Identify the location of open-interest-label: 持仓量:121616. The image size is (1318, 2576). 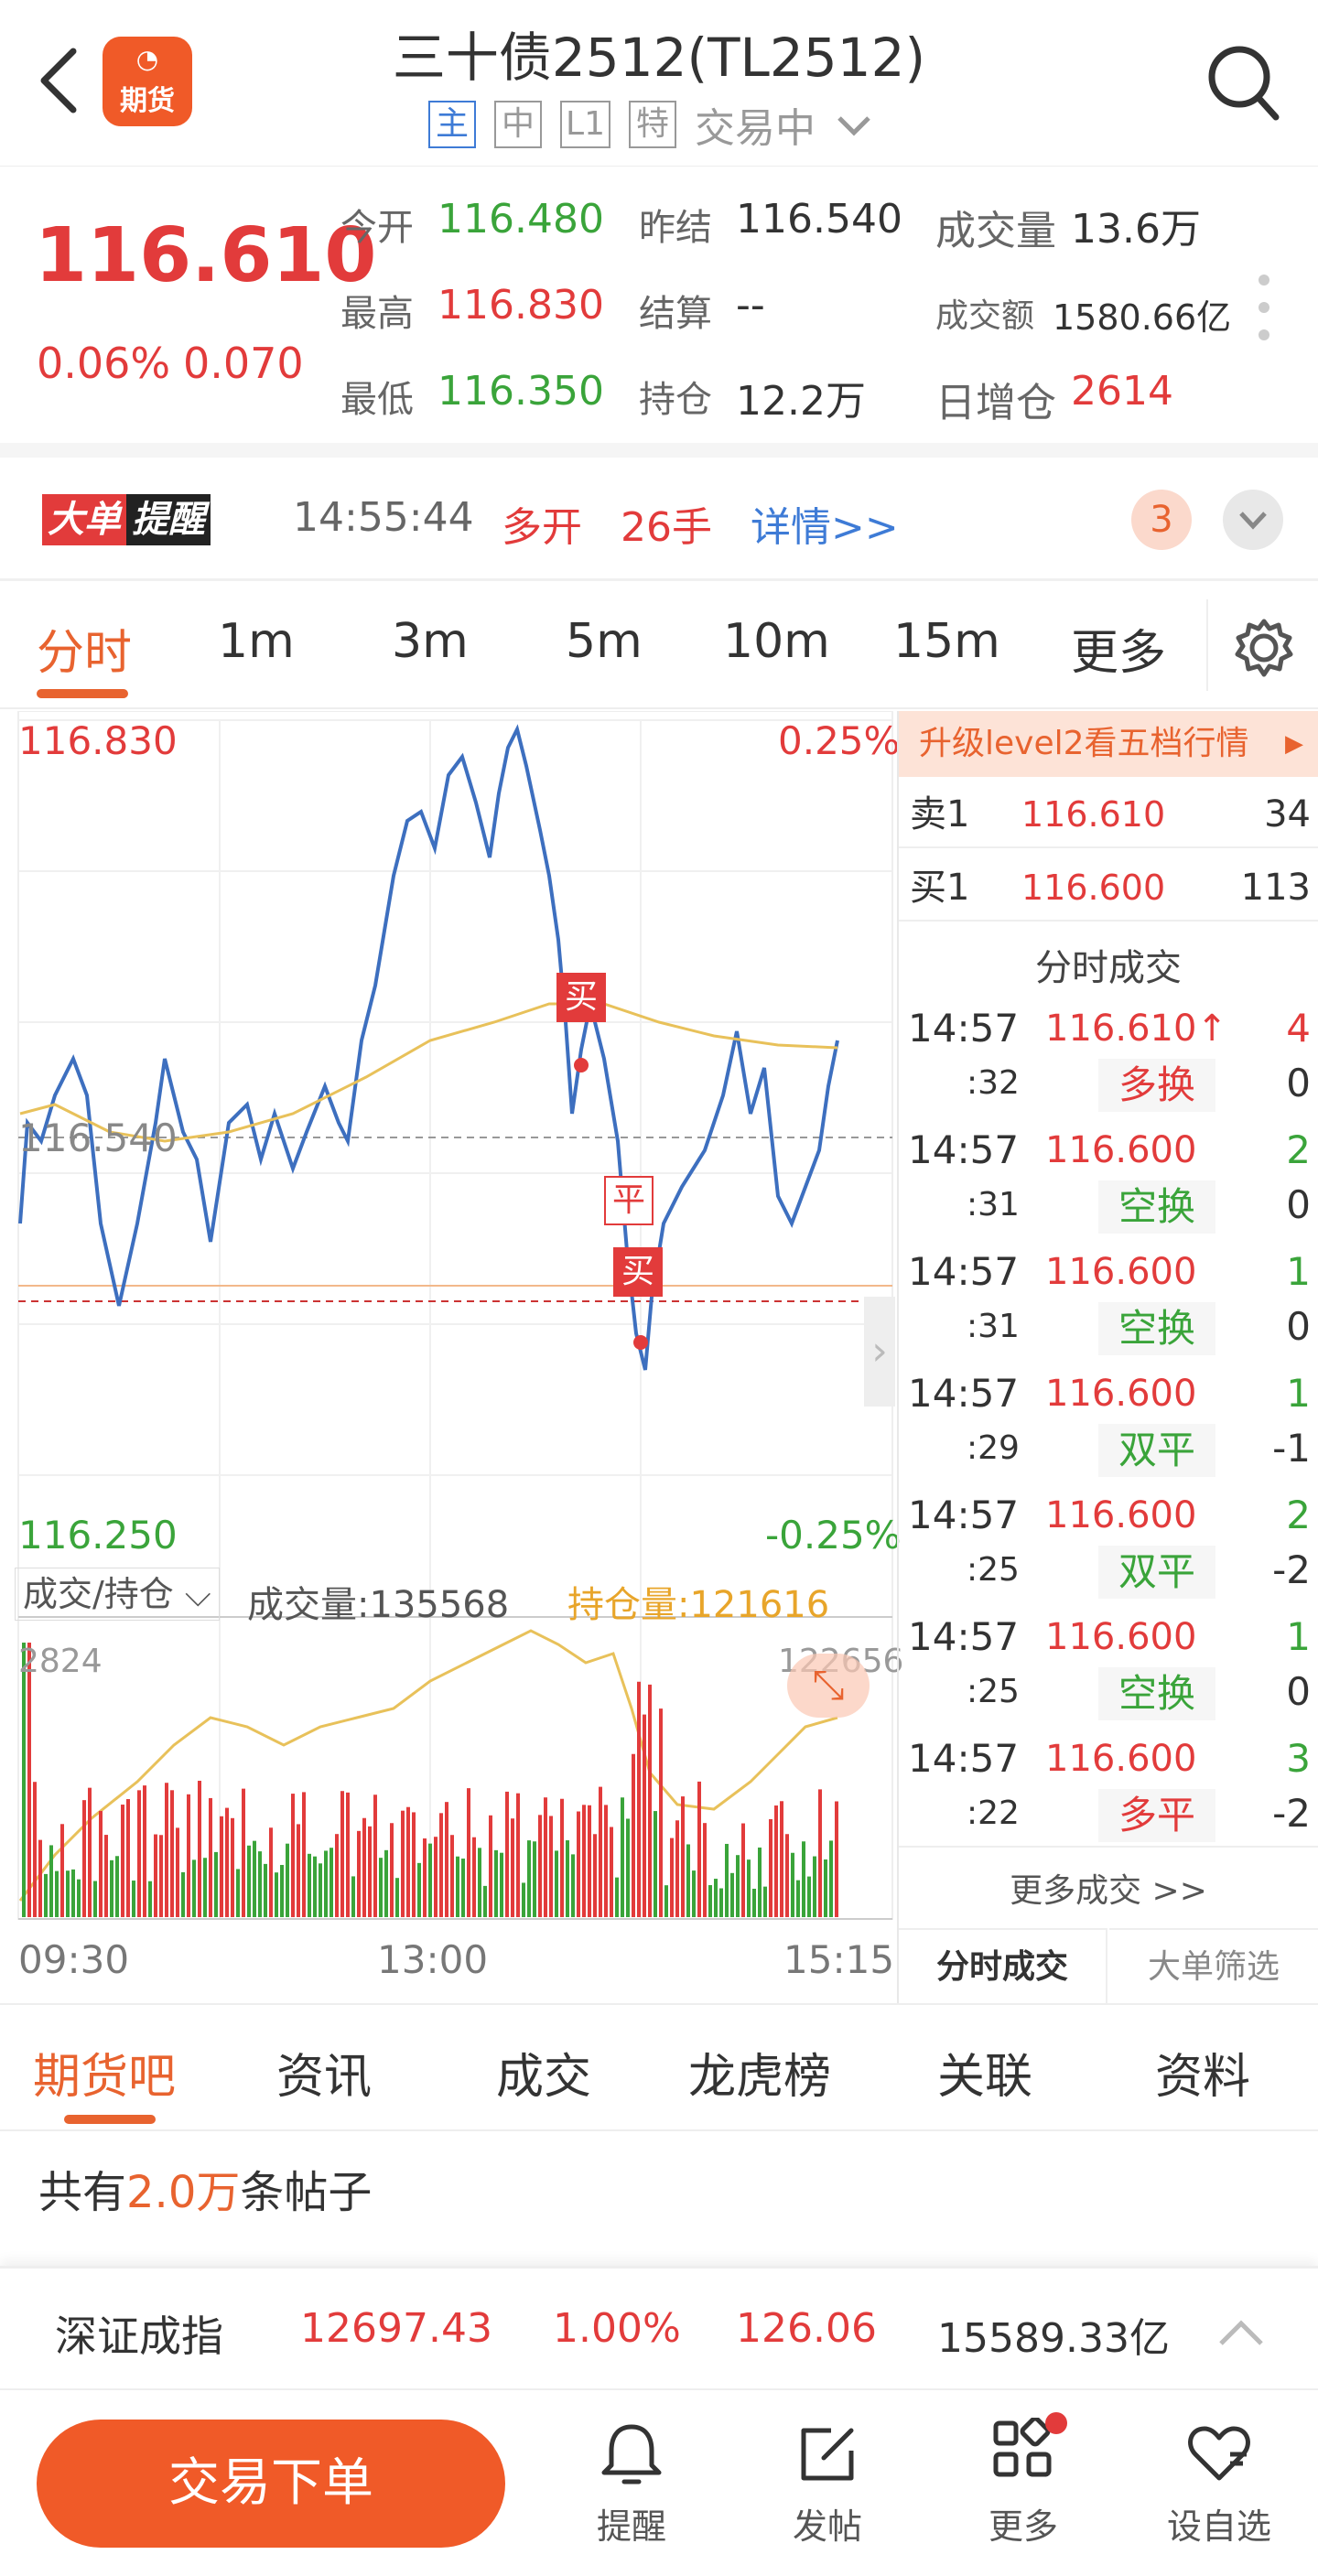
(698, 1605).